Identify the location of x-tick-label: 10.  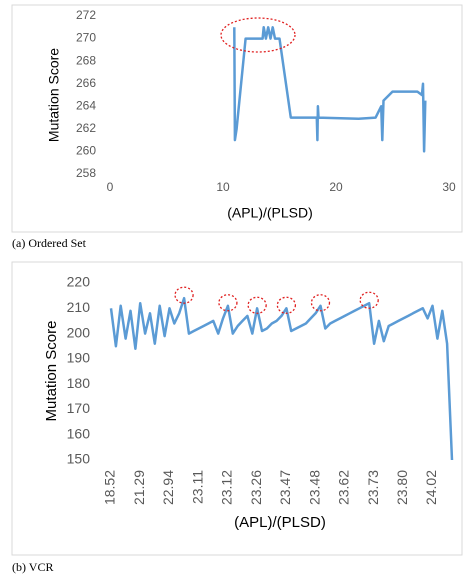
(223, 187).